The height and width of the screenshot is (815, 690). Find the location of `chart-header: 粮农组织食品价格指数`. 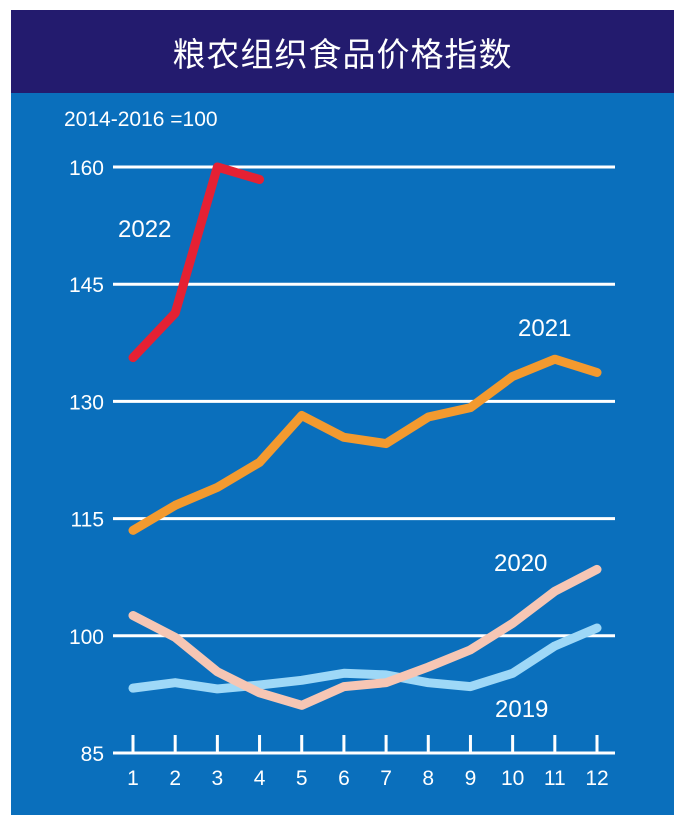

chart-header: 粮农组织食品价格指数 is located at coordinates (342, 51).